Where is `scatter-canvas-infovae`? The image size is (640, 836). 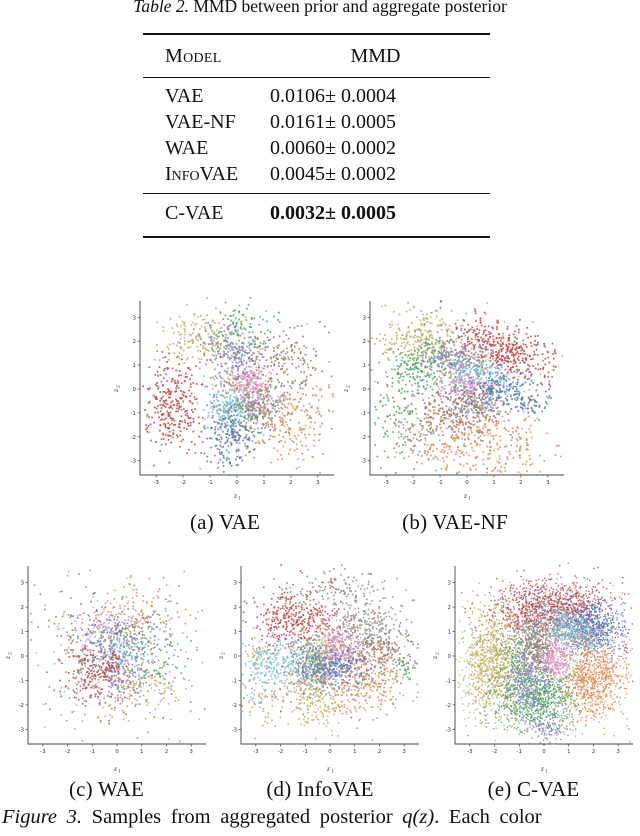 scatter-canvas-infovae is located at coordinates (320, 668).